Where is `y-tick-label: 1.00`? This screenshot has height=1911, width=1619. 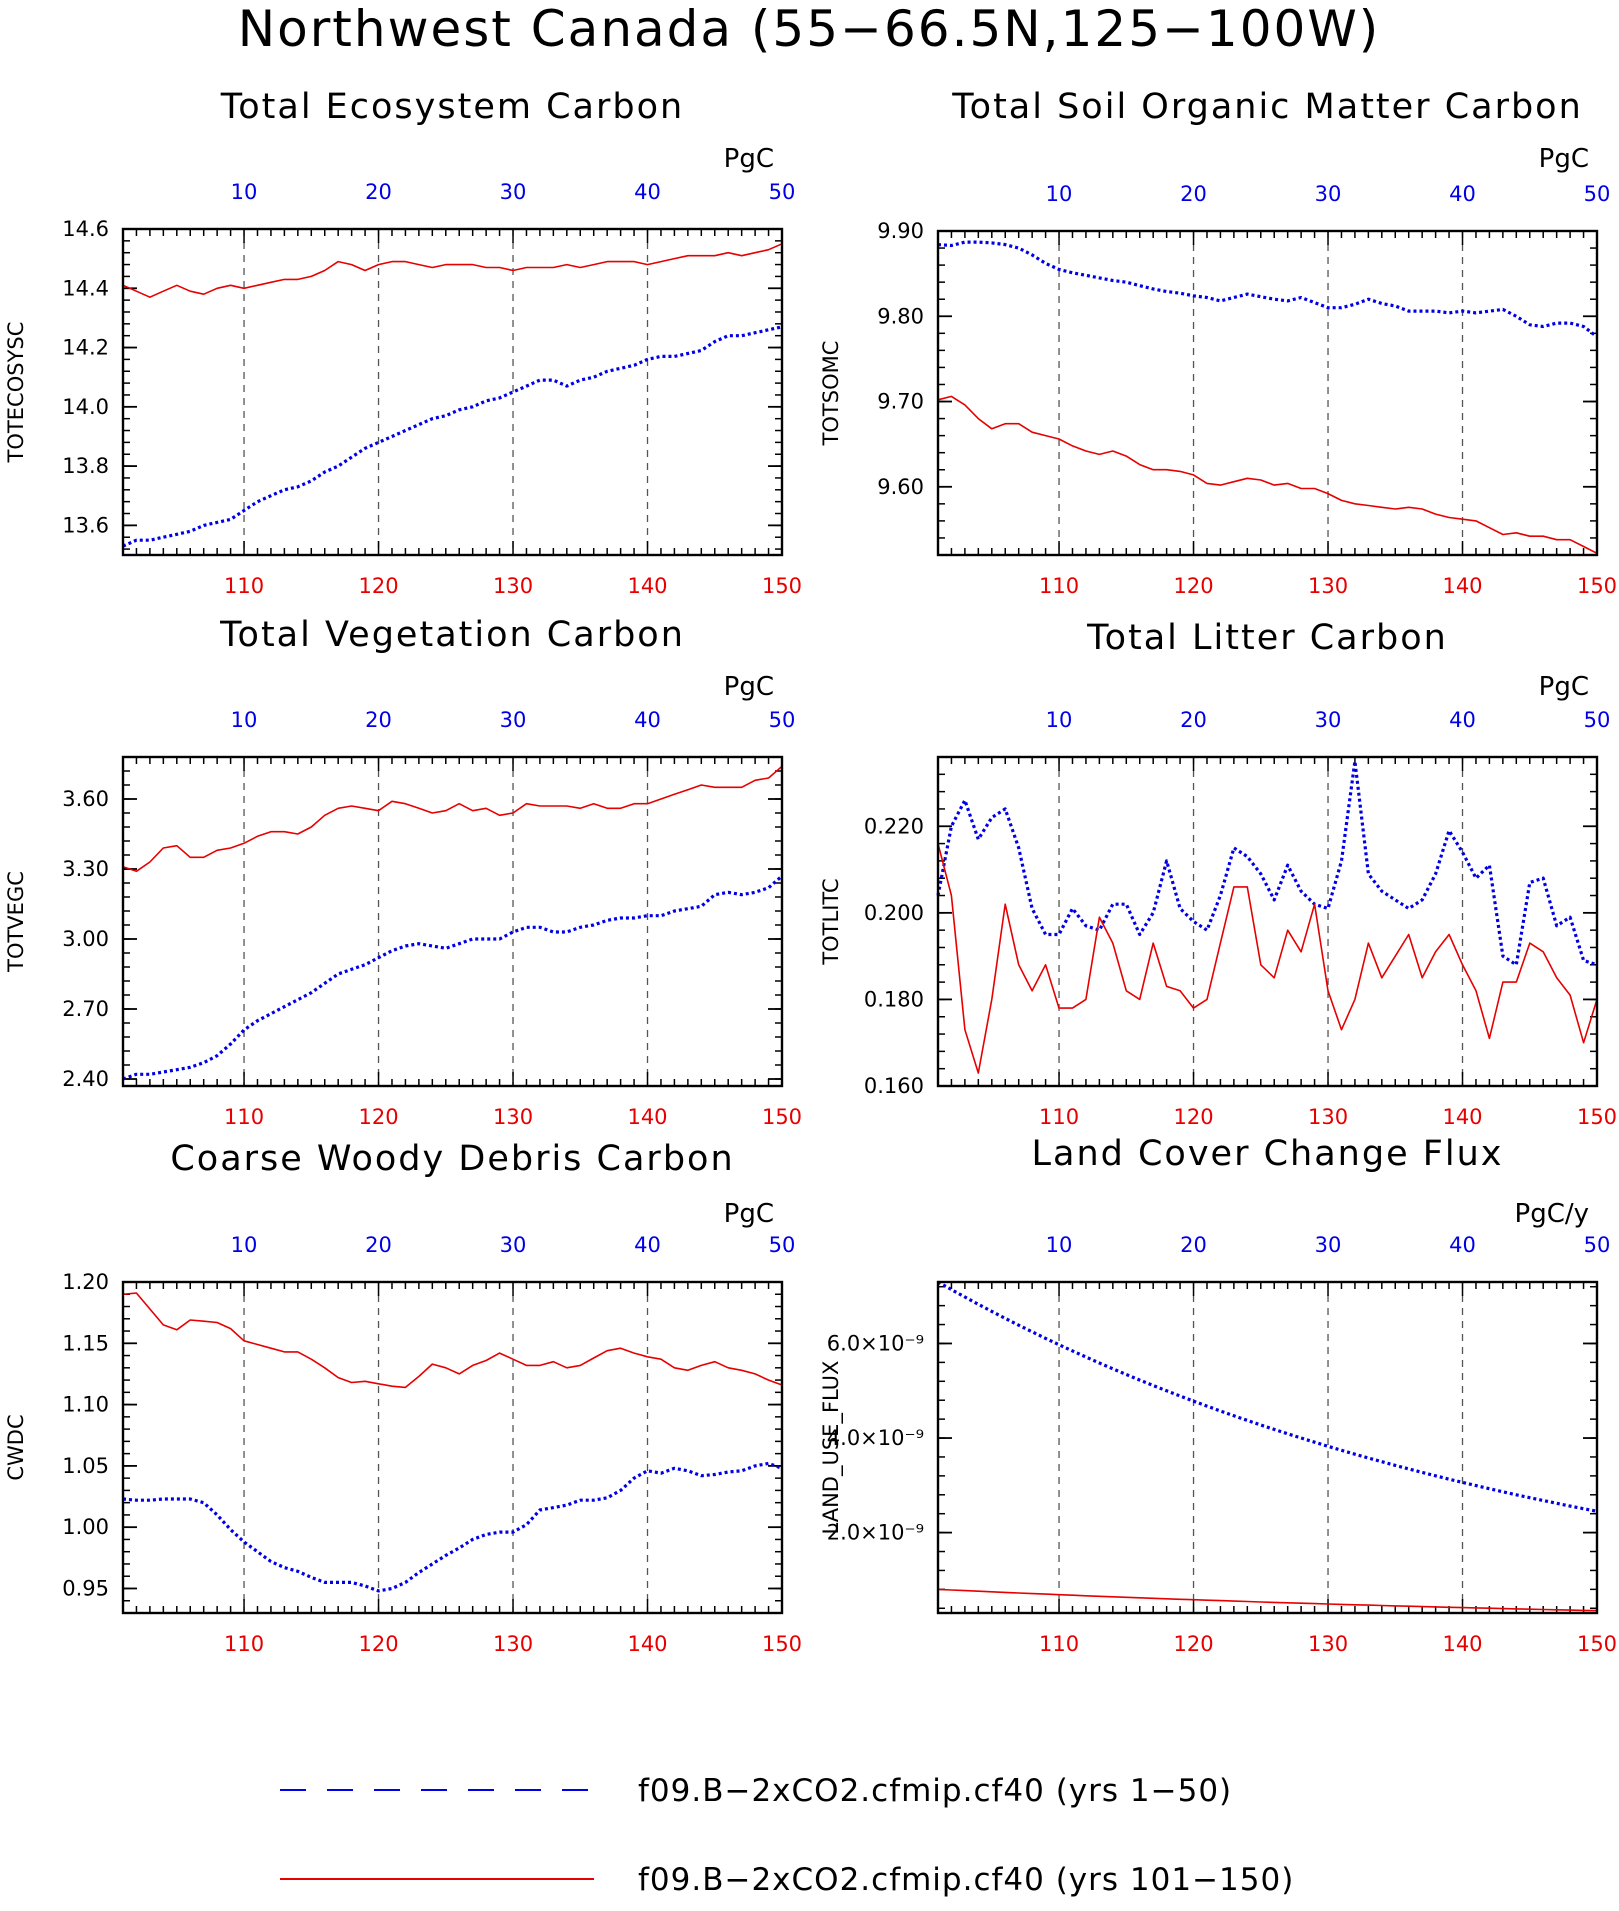
y-tick-label: 1.00 is located at coordinates (85, 1527).